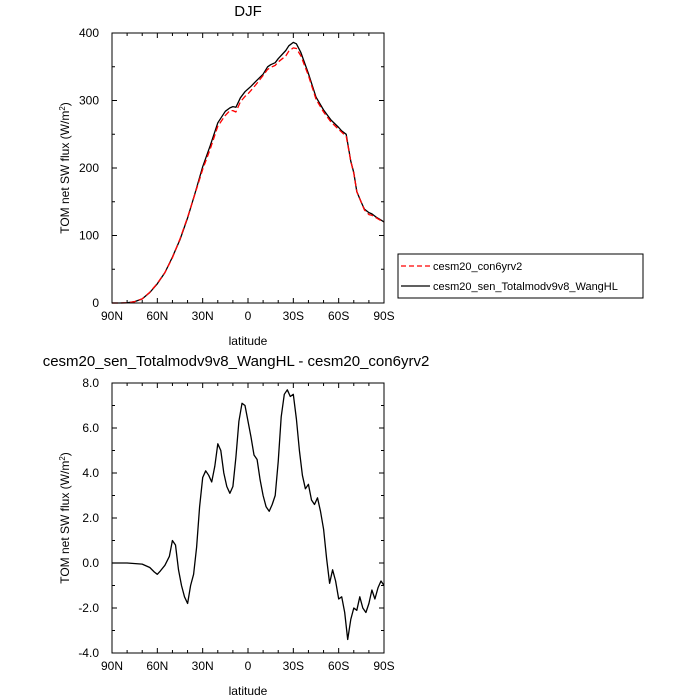 The height and width of the screenshot is (700, 700). I want to click on legend-label-wanghl: cesm20_sen_Totalmodv9v8_WangHL, so click(525, 287).